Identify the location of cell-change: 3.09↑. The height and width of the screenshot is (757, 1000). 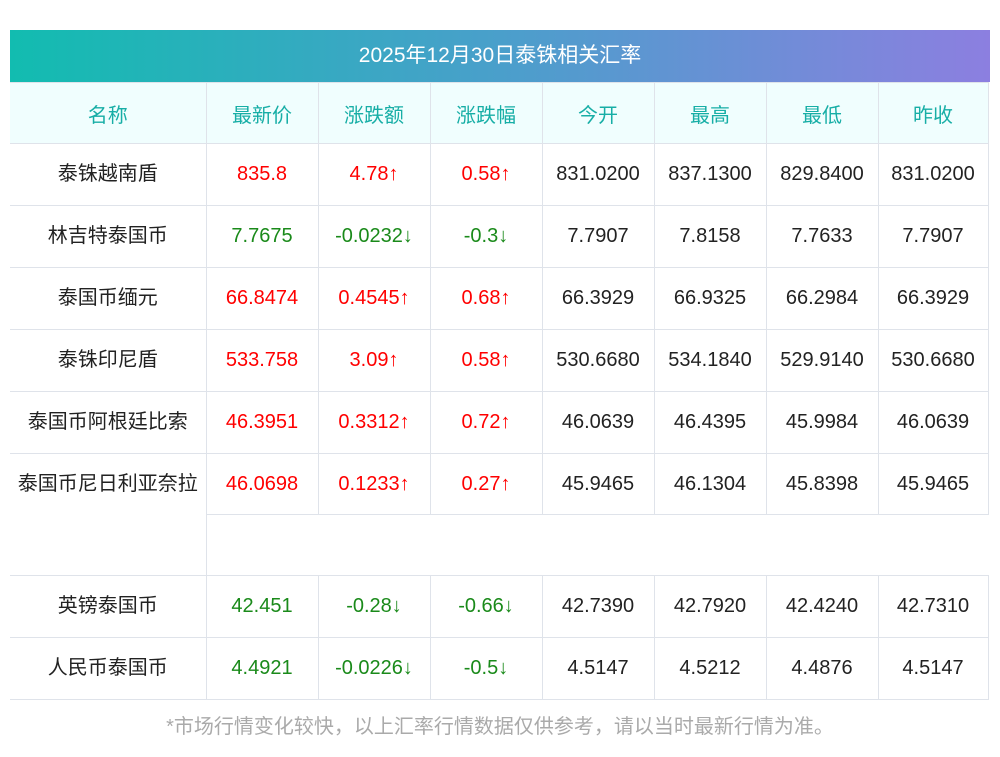
(374, 360).